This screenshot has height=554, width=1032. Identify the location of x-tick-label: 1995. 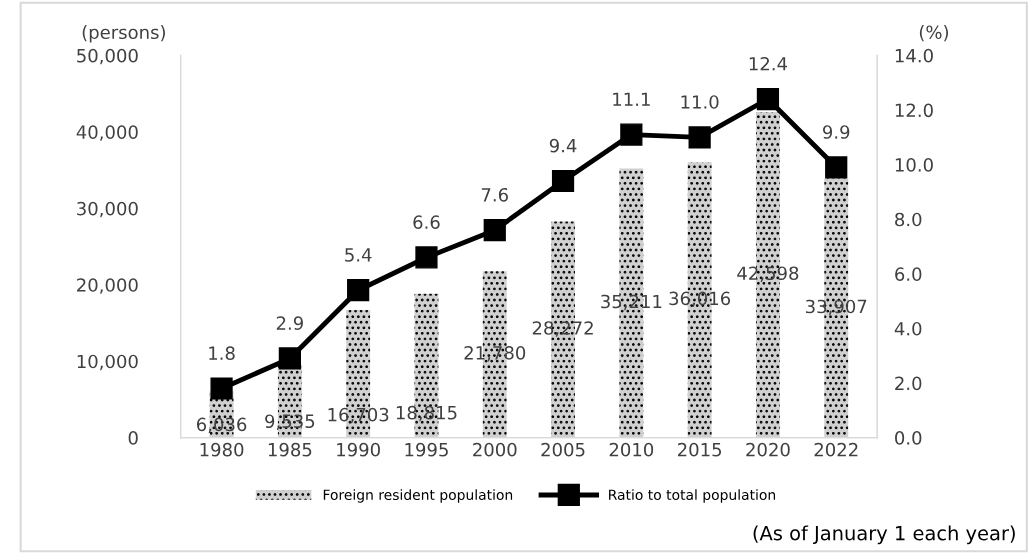
(426, 449).